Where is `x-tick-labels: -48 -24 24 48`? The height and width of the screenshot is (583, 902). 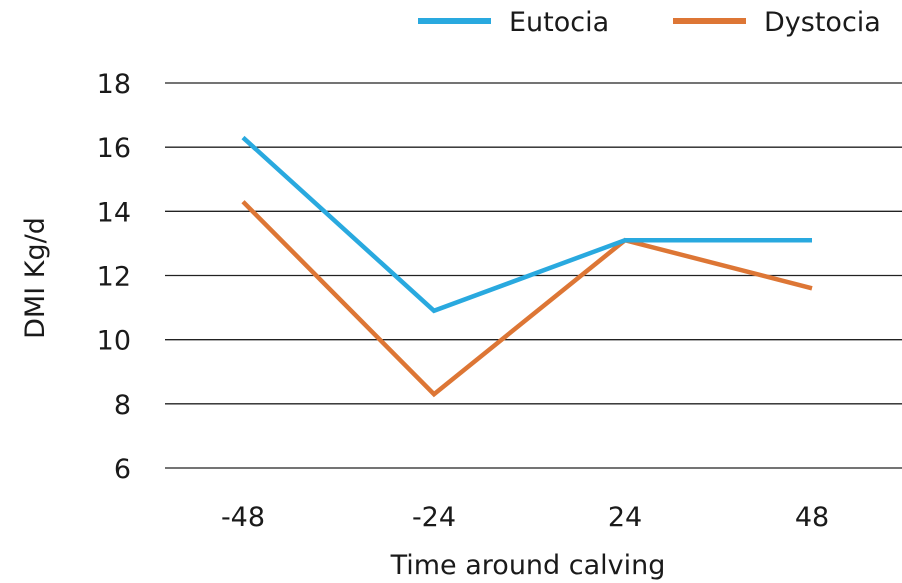
x-tick-labels: -48 -24 24 48 is located at coordinates (525, 517).